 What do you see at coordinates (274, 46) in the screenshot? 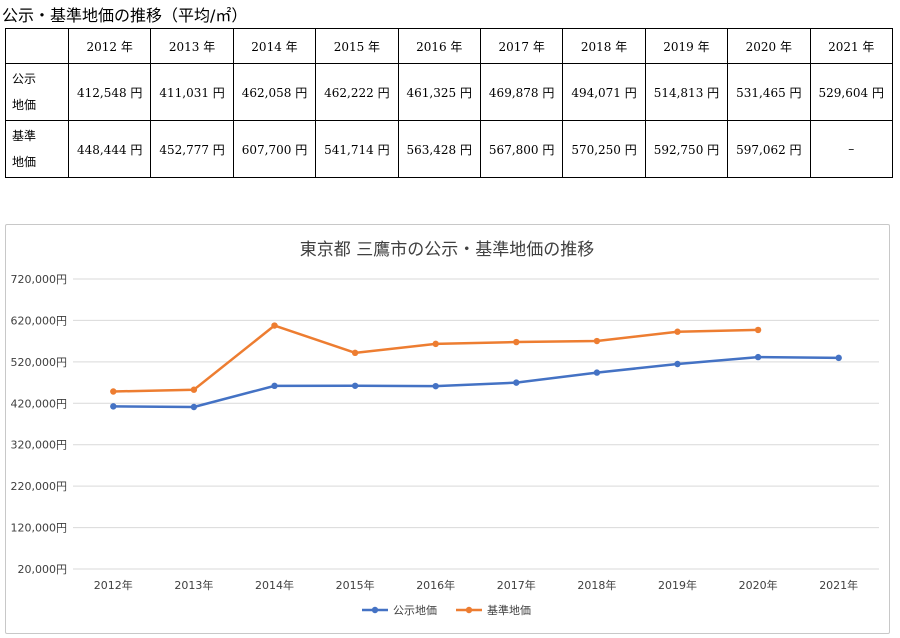
I see `year-header: 2014 年` at bounding box center [274, 46].